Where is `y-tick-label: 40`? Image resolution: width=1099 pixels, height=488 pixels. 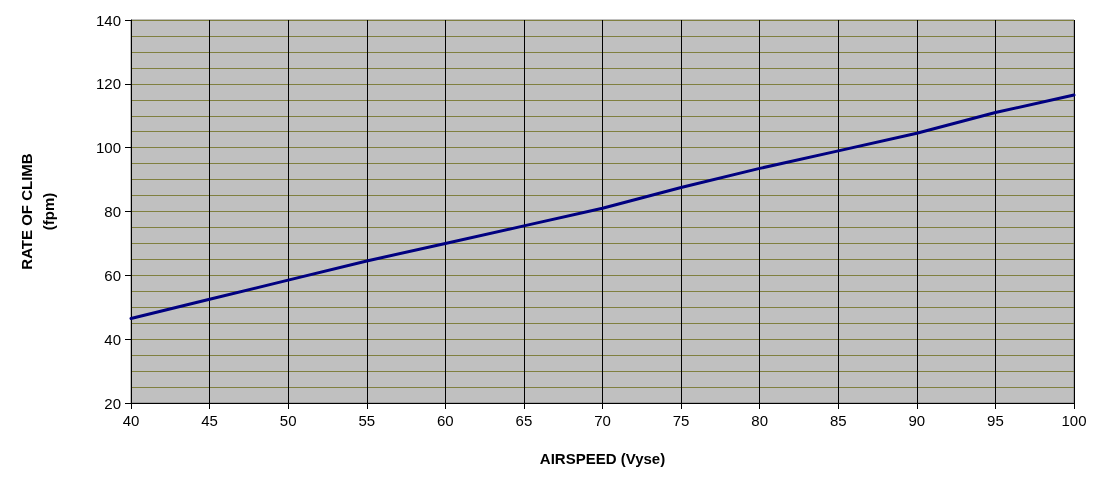
y-tick-label: 40 is located at coordinates (112, 339).